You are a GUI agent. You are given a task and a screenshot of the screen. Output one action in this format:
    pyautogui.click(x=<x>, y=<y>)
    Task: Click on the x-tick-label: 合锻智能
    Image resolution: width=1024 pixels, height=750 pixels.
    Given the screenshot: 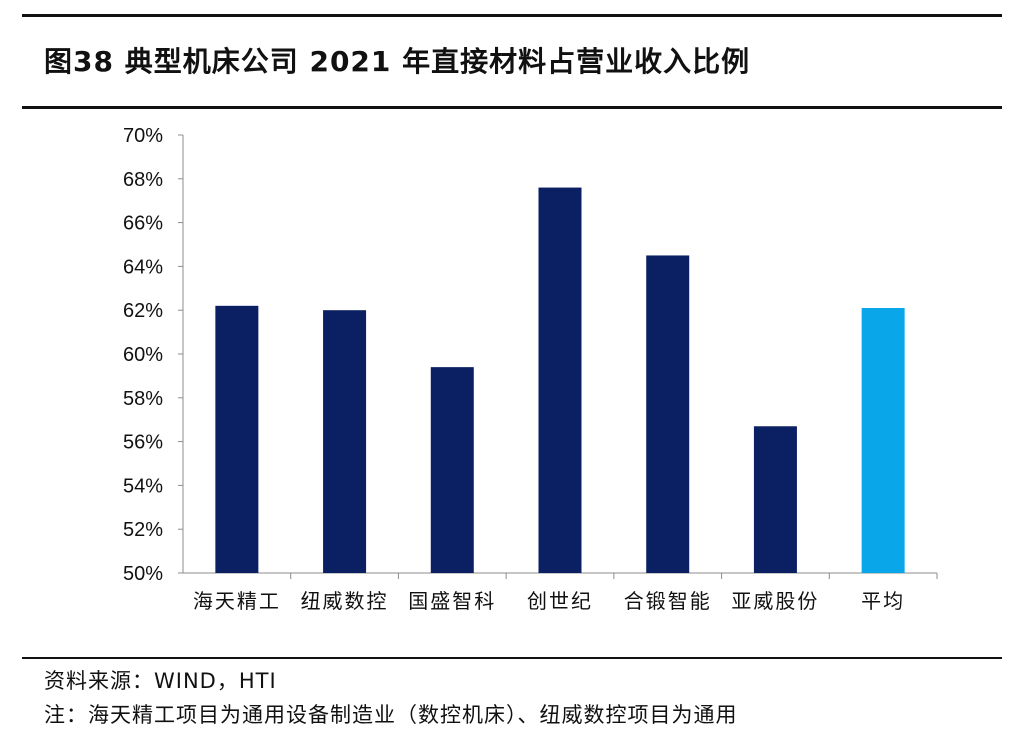 What is the action you would take?
    pyautogui.click(x=668, y=601)
    